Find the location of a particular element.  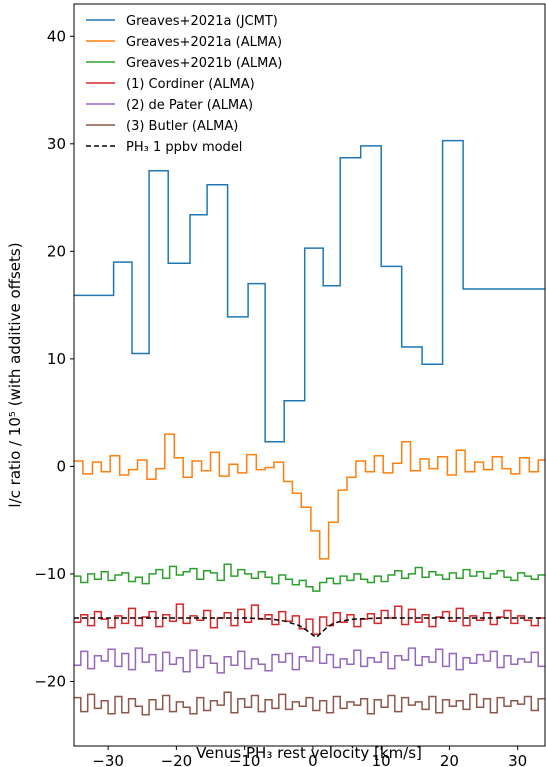

x-tick-label: −30 is located at coordinates (108, 759).